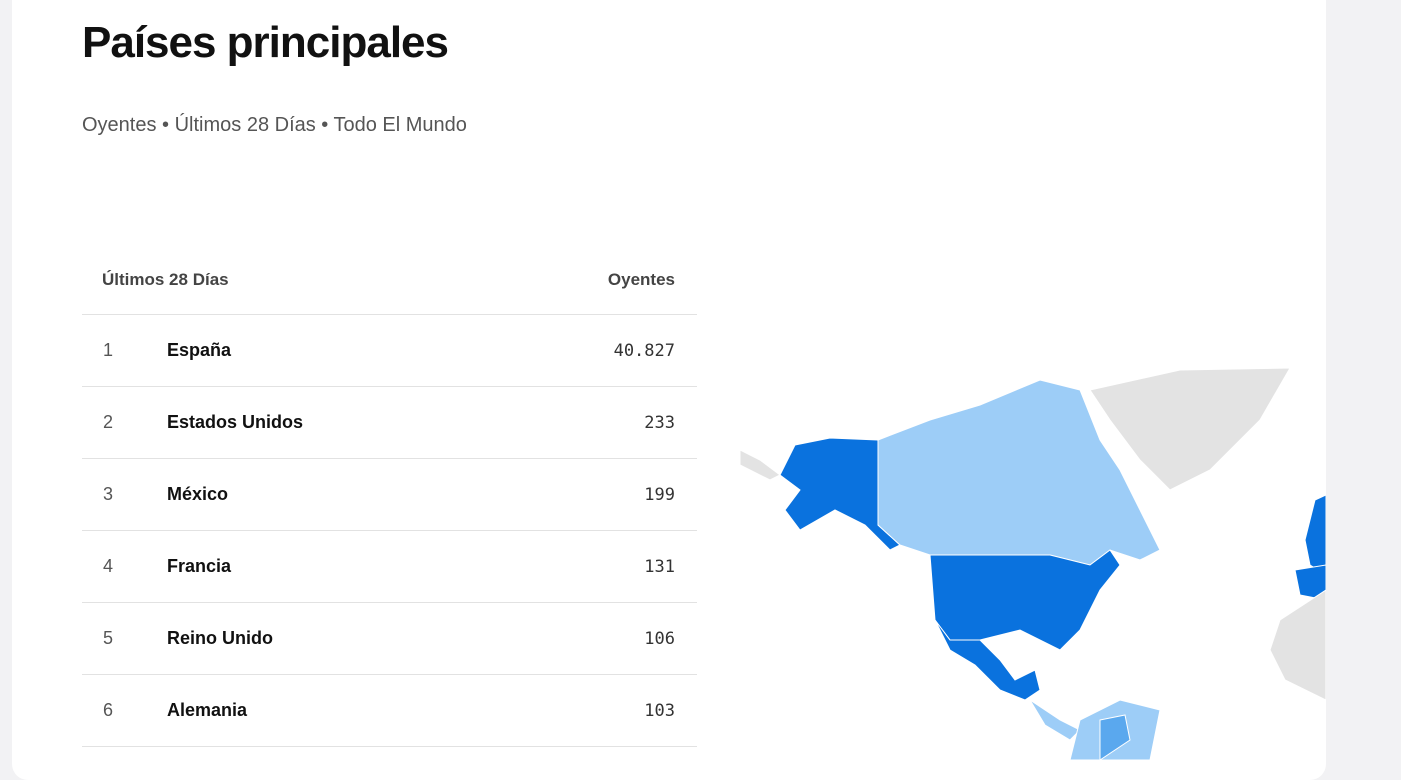  What do you see at coordinates (760, 465) in the screenshot?
I see `russia` at bounding box center [760, 465].